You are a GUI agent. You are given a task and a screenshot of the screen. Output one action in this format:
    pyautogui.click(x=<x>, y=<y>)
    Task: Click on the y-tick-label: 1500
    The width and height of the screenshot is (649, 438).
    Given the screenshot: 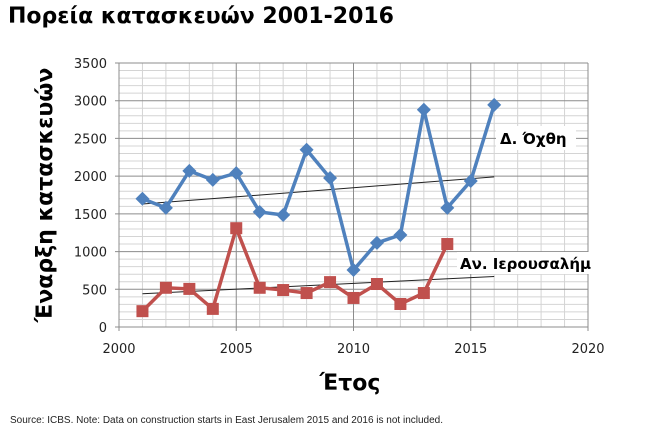 What is the action you would take?
    pyautogui.click(x=90, y=215)
    